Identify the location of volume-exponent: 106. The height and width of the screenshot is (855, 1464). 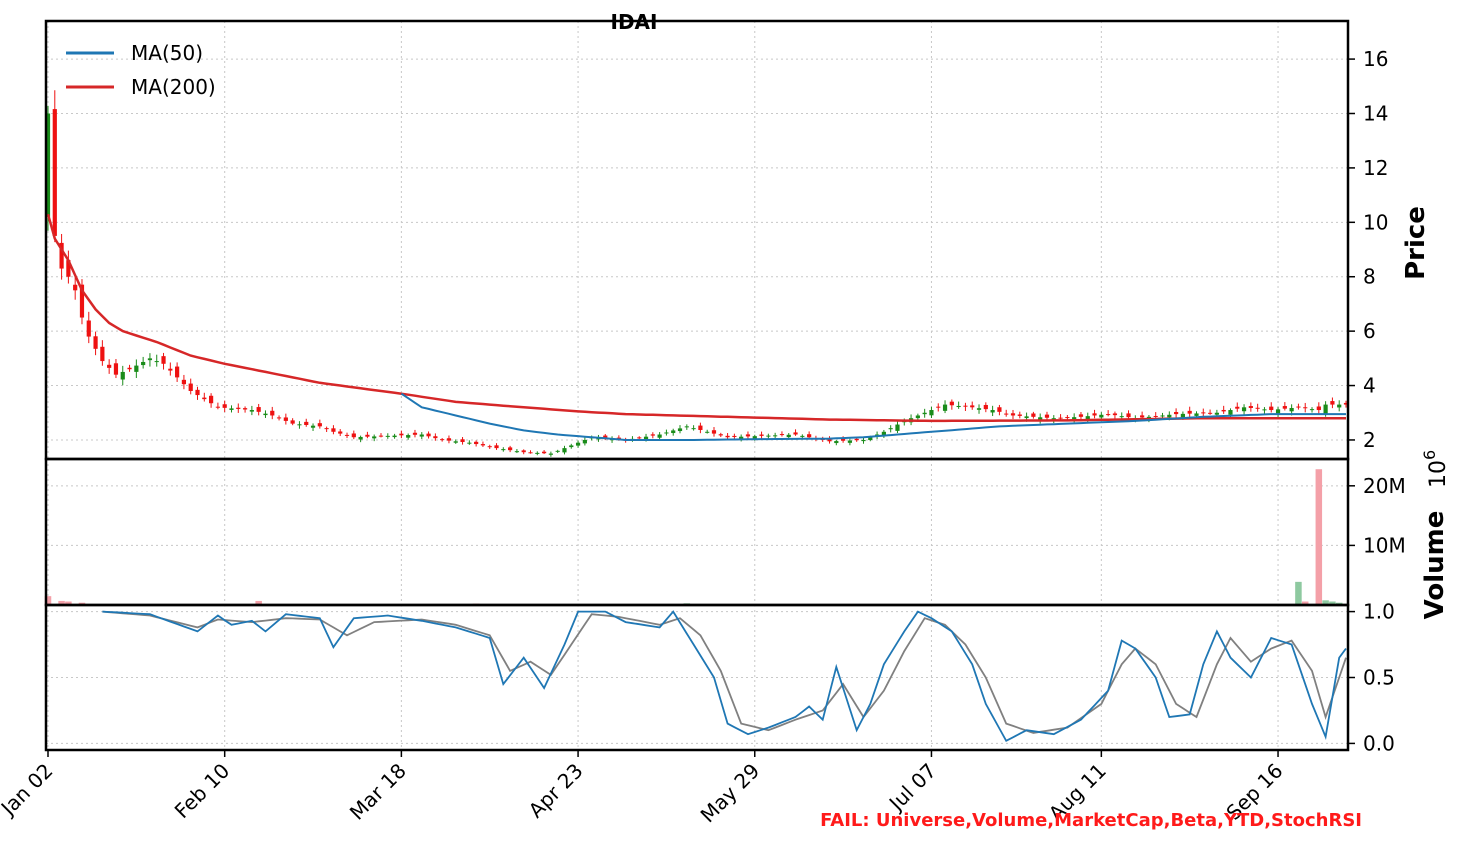
(1435, 469).